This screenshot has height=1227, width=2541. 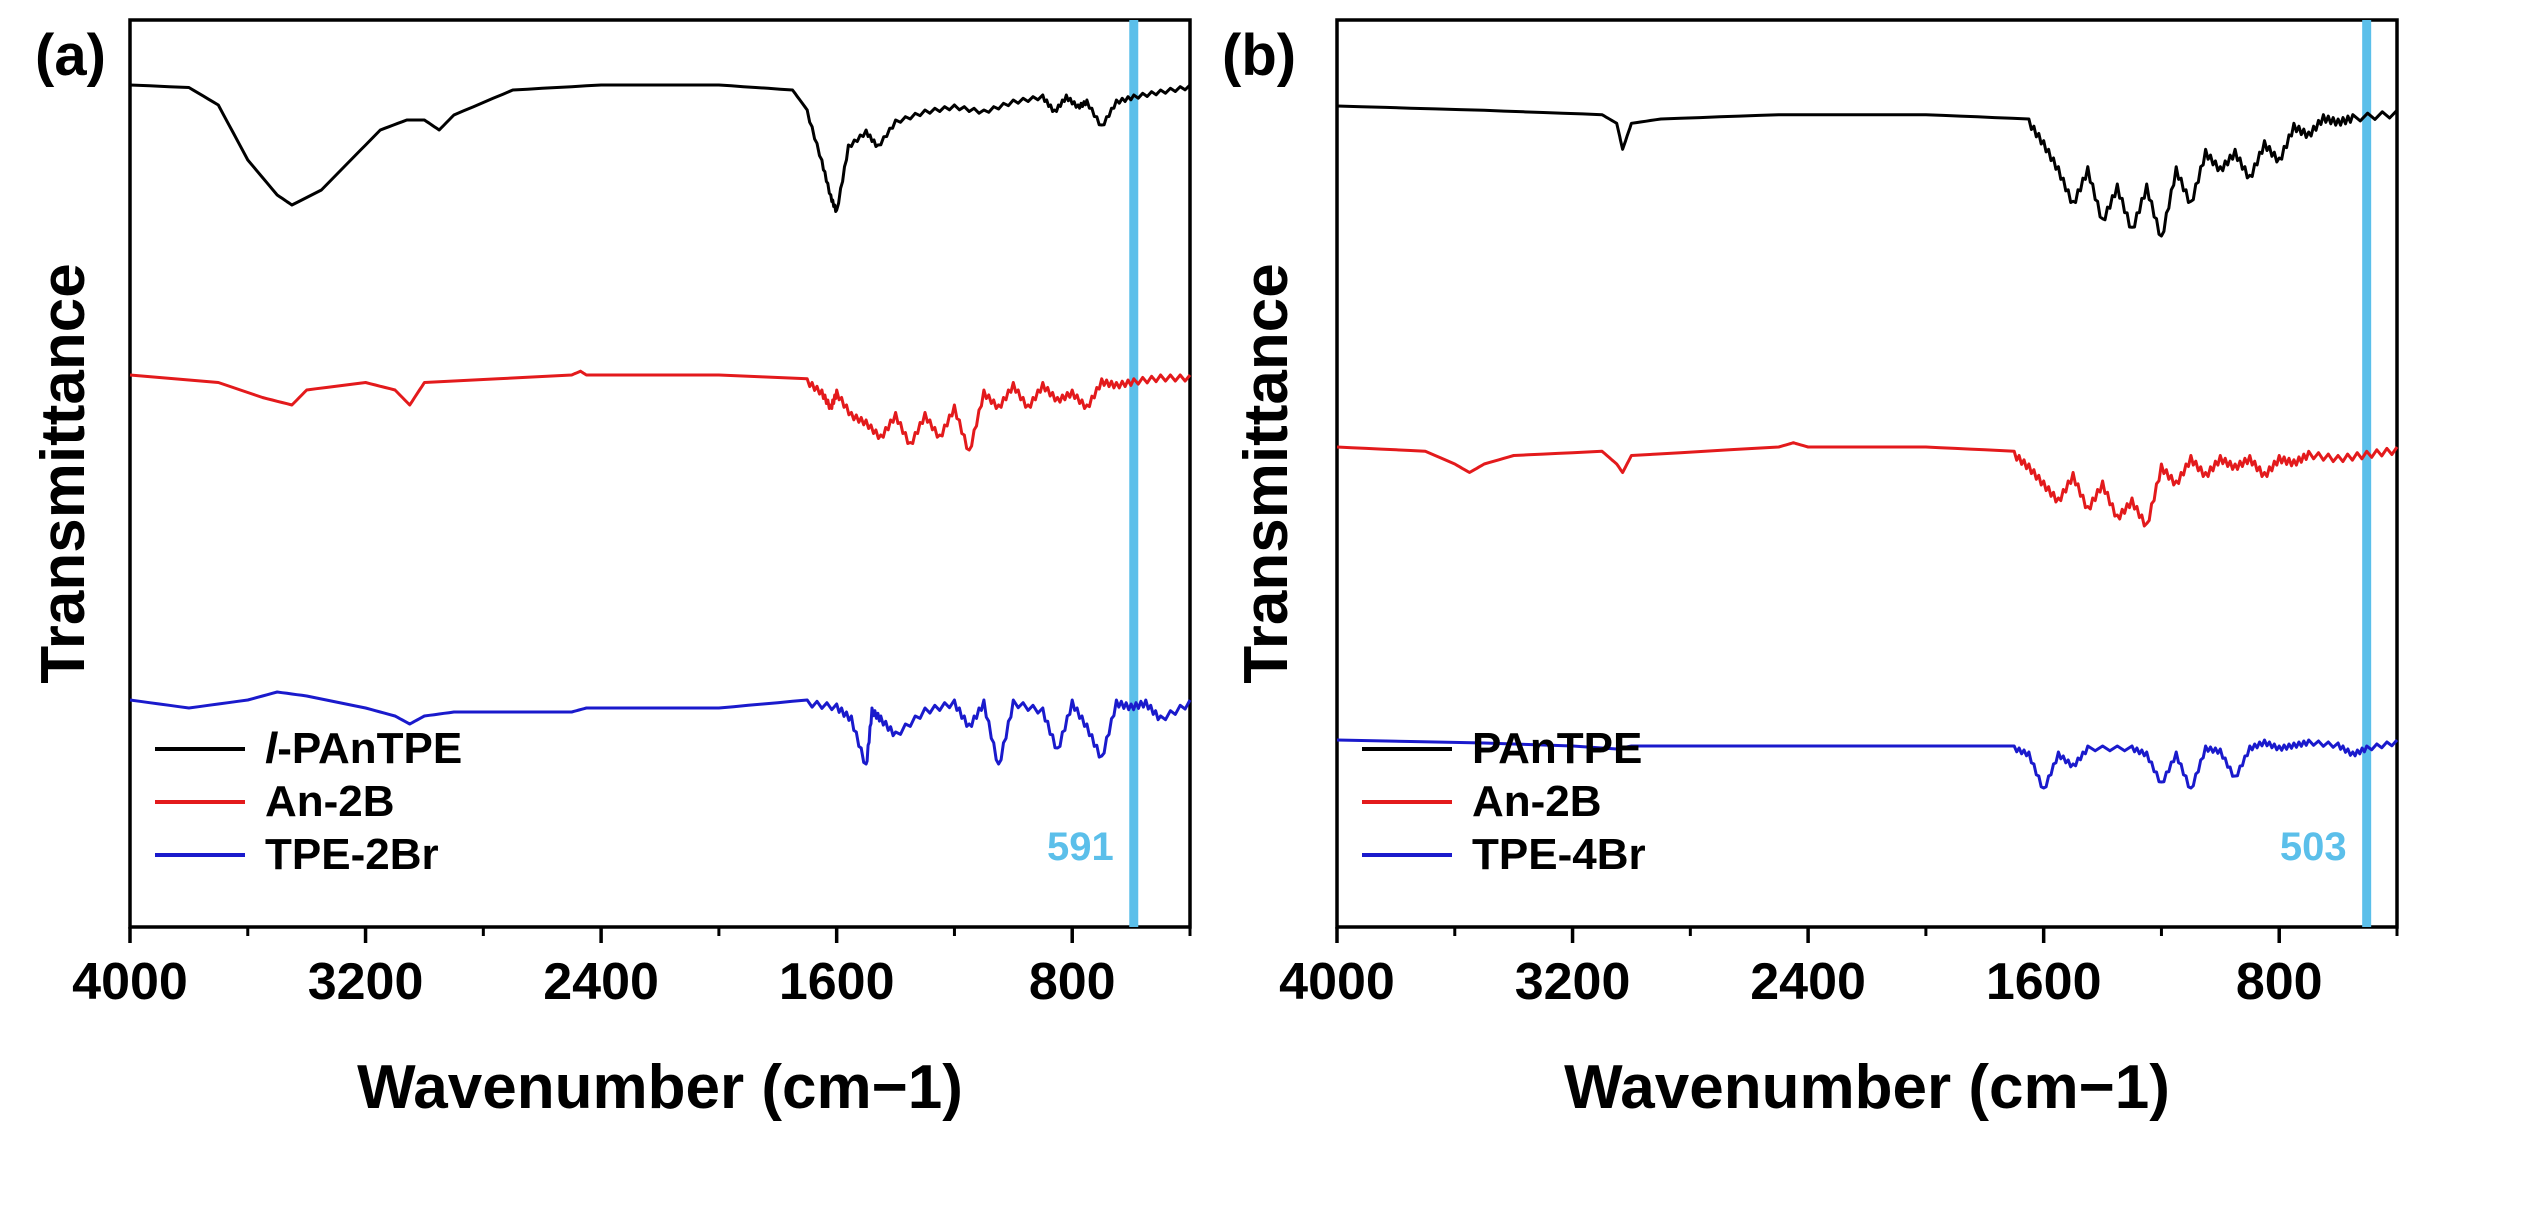 I want to click on legend-label: TPE-4Br, so click(x=1559, y=854).